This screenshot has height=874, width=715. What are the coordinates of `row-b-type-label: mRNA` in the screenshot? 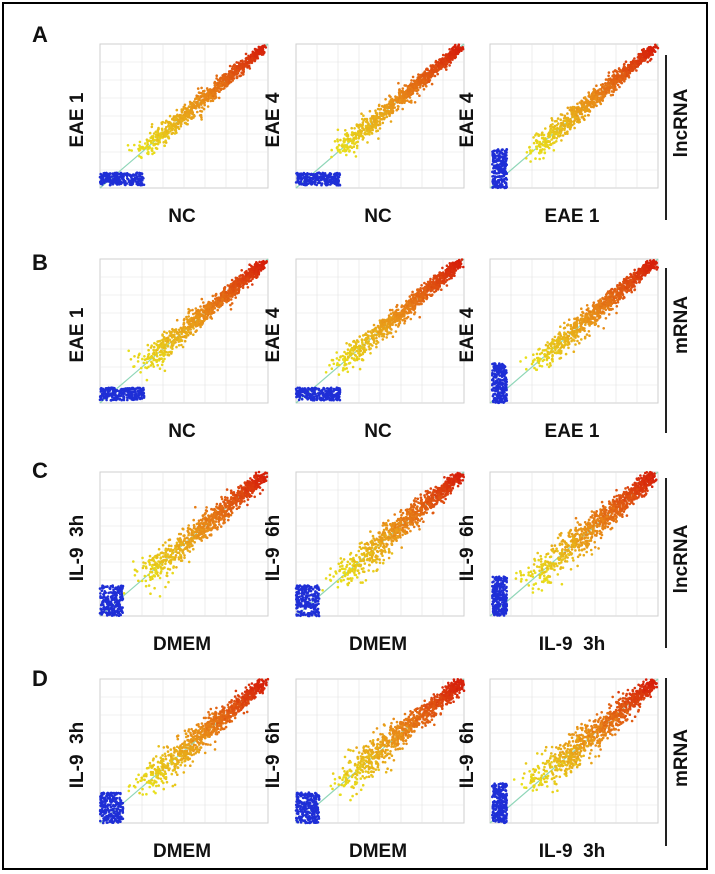 It's located at (681, 325).